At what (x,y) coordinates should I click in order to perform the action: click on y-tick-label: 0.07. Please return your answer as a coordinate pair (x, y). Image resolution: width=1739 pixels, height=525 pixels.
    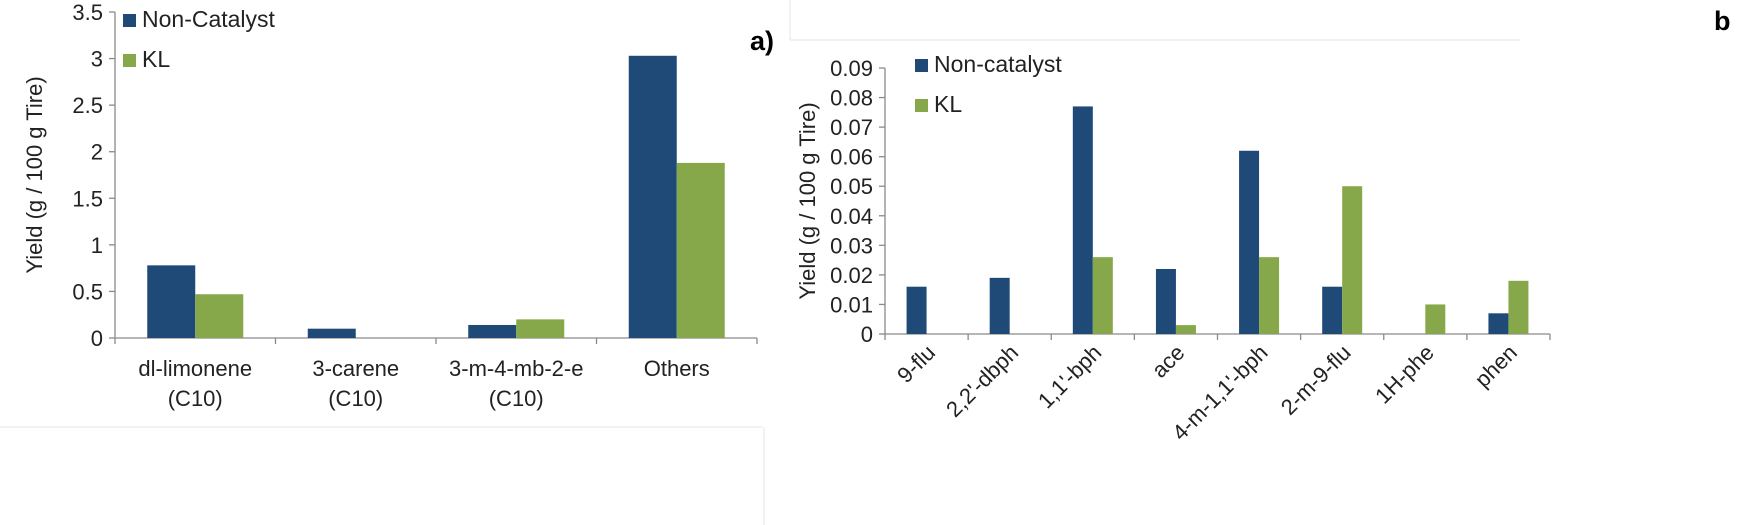
    Looking at the image, I should click on (851, 127).